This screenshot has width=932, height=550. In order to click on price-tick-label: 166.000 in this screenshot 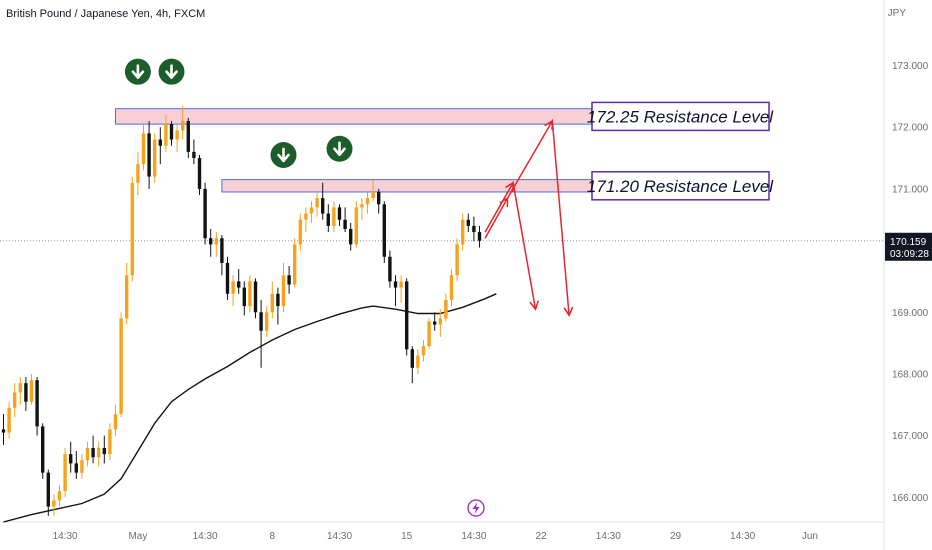, I will do `click(910, 498)`.